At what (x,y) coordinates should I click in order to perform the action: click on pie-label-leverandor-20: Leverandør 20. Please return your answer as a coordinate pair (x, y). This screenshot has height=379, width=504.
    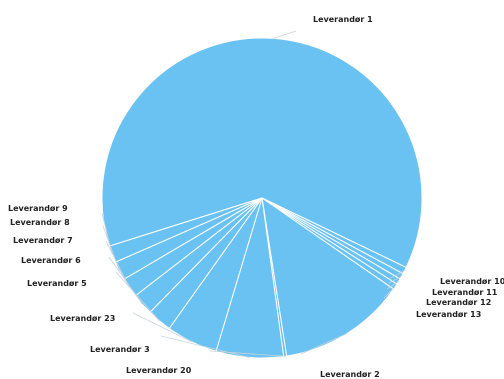
    Looking at the image, I should click on (159, 370).